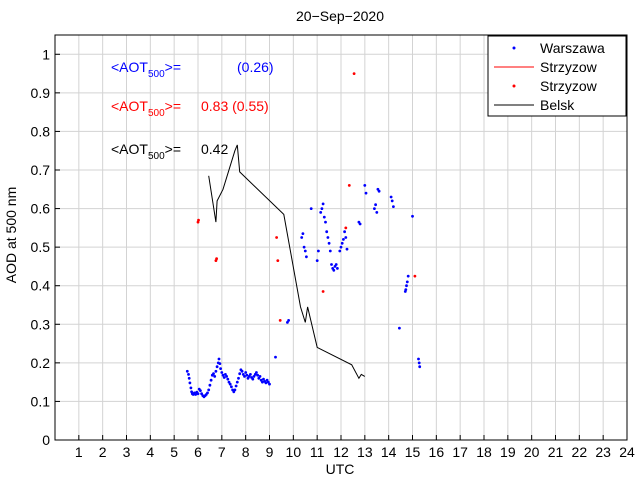  I want to click on x-tick-label: 10, so click(294, 452).